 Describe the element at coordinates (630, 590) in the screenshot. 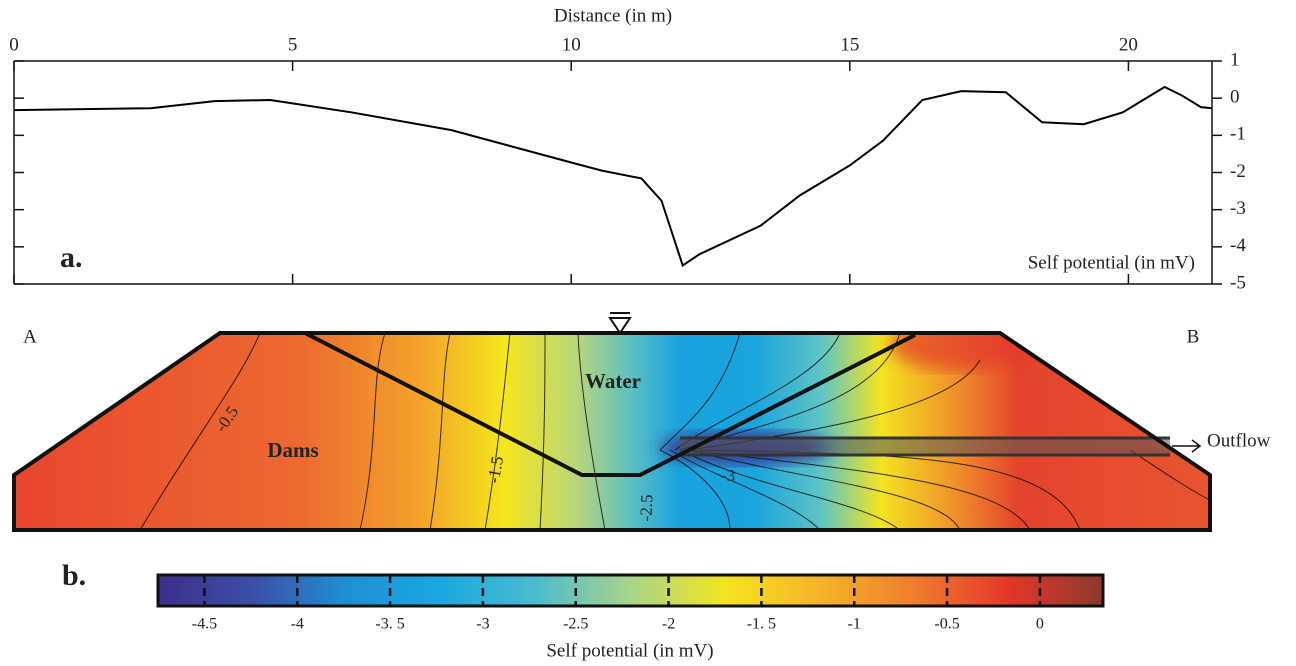

I see `colorbar` at that location.